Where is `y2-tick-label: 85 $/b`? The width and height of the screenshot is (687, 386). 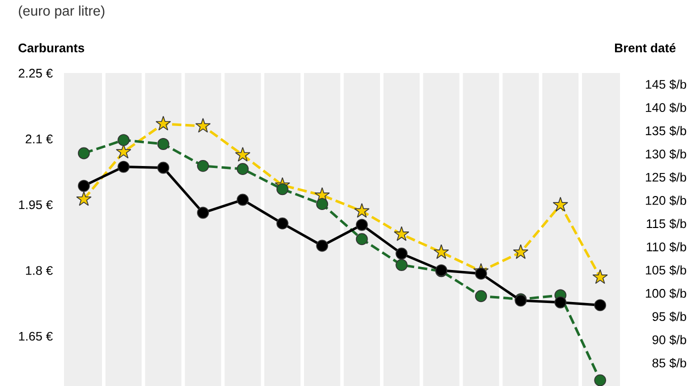 y2-tick-label: 85 $/b is located at coordinates (669, 363).